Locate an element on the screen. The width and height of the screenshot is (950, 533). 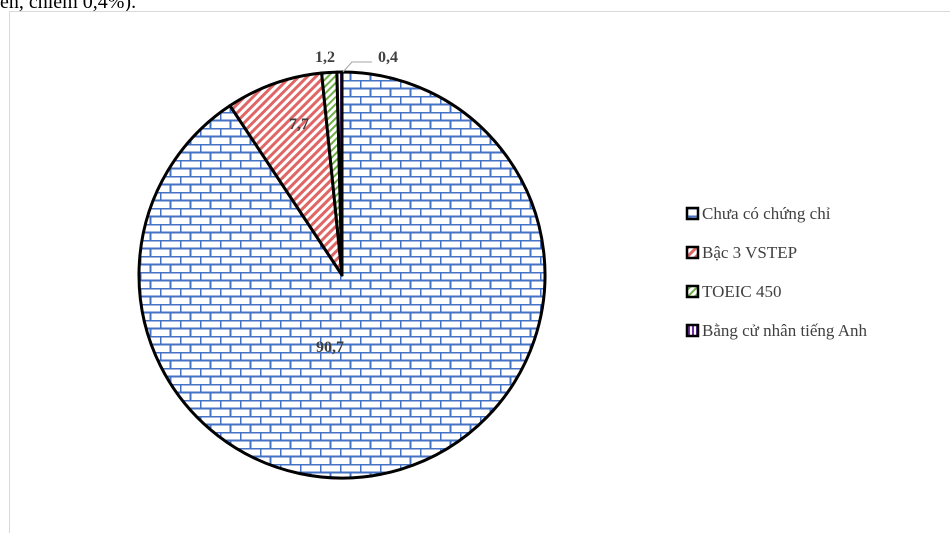
pie-slice-bang-cu-nhan-tieng-anh is located at coordinates (339, 173).